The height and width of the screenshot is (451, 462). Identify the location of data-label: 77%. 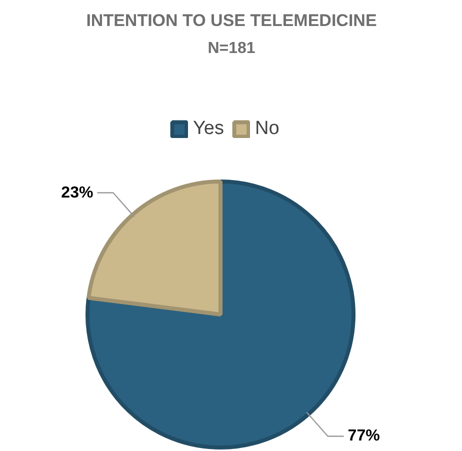
(364, 436).